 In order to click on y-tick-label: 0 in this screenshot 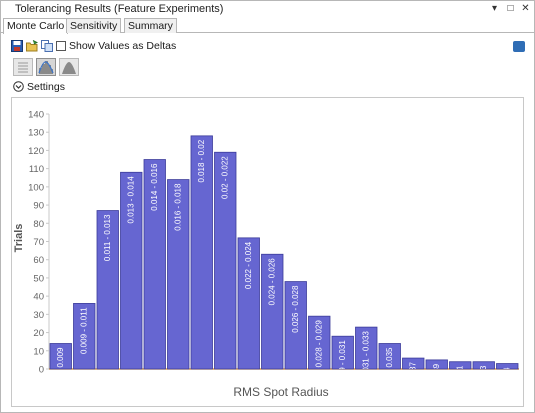, I will do `click(41, 370)`.